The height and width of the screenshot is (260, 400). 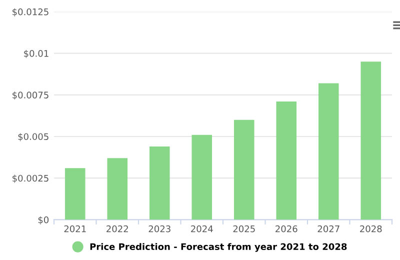 I want to click on legend-label: Price Prediction - Forecast from year 2021 to 2028, so click(x=218, y=247).